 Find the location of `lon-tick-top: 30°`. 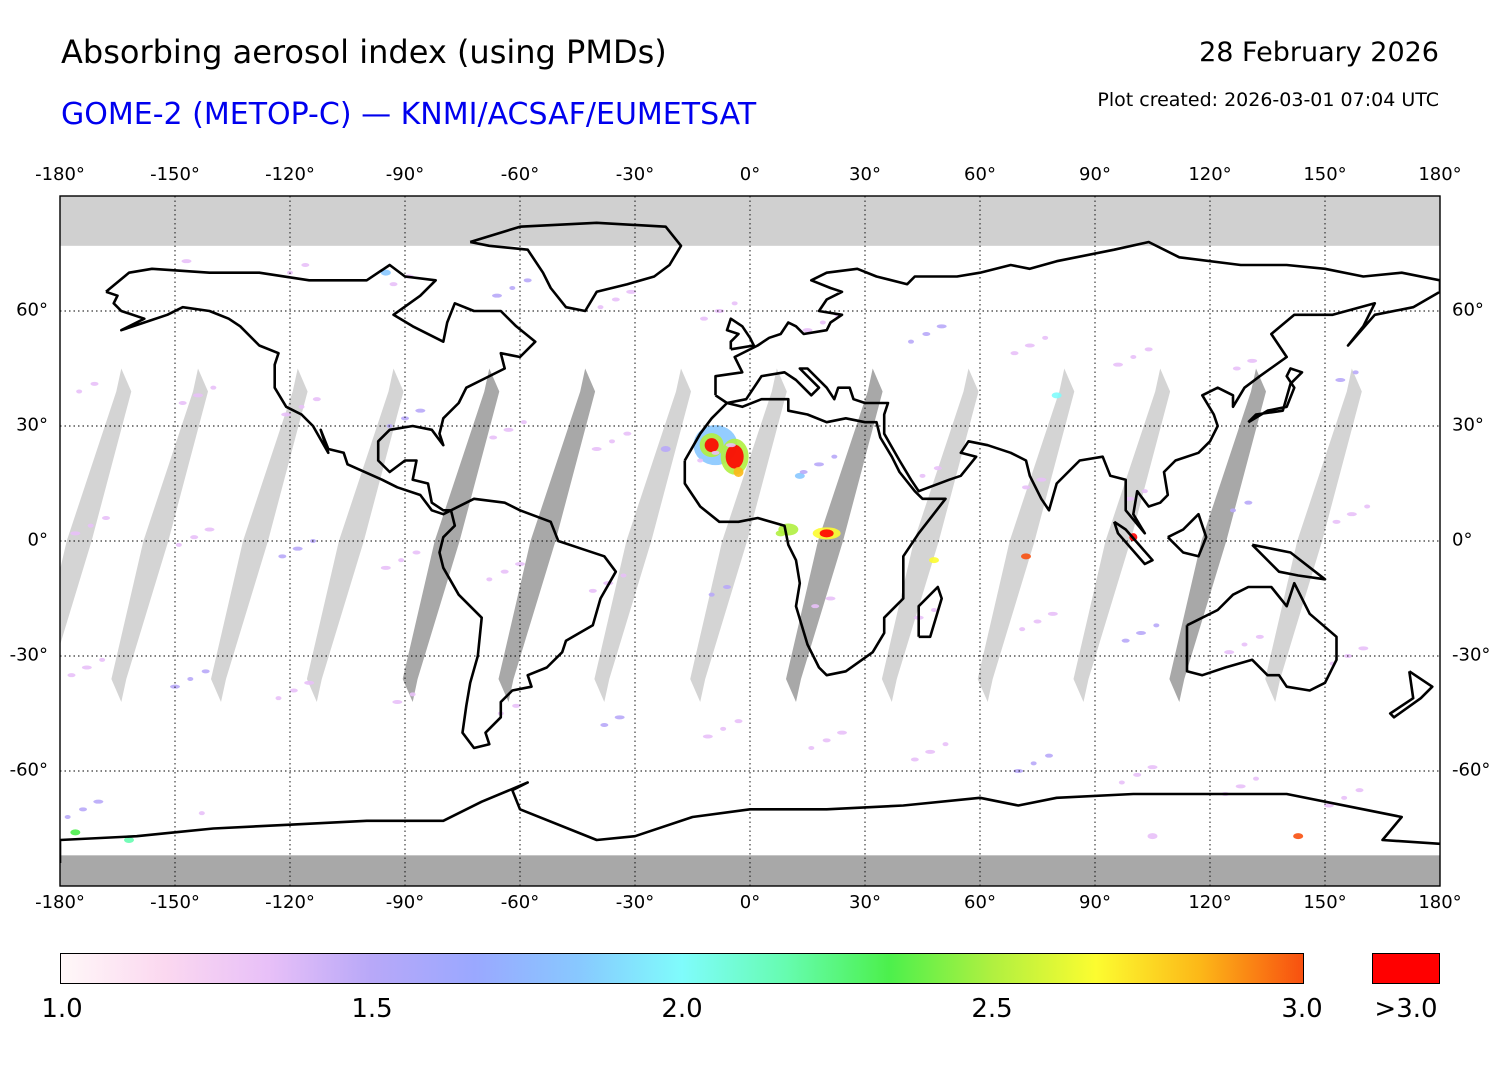

lon-tick-top: 30° is located at coordinates (865, 174).